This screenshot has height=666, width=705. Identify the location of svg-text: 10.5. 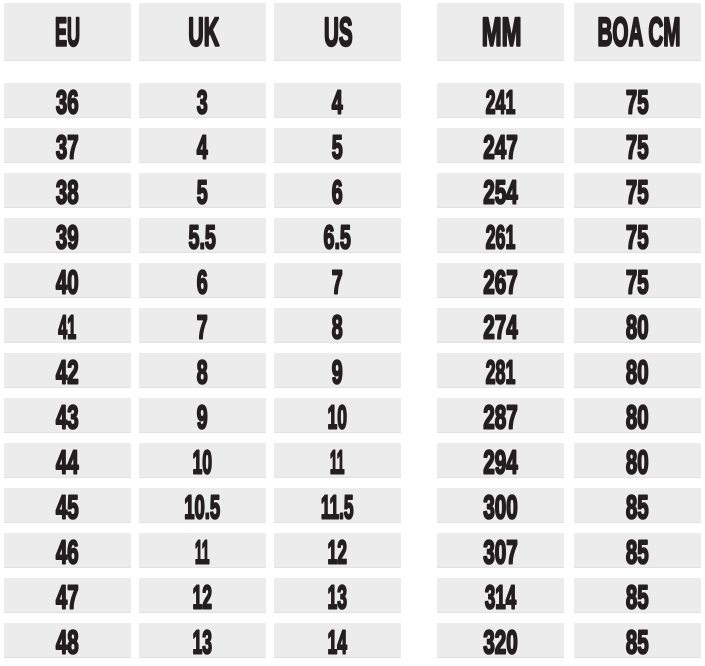
(202, 507).